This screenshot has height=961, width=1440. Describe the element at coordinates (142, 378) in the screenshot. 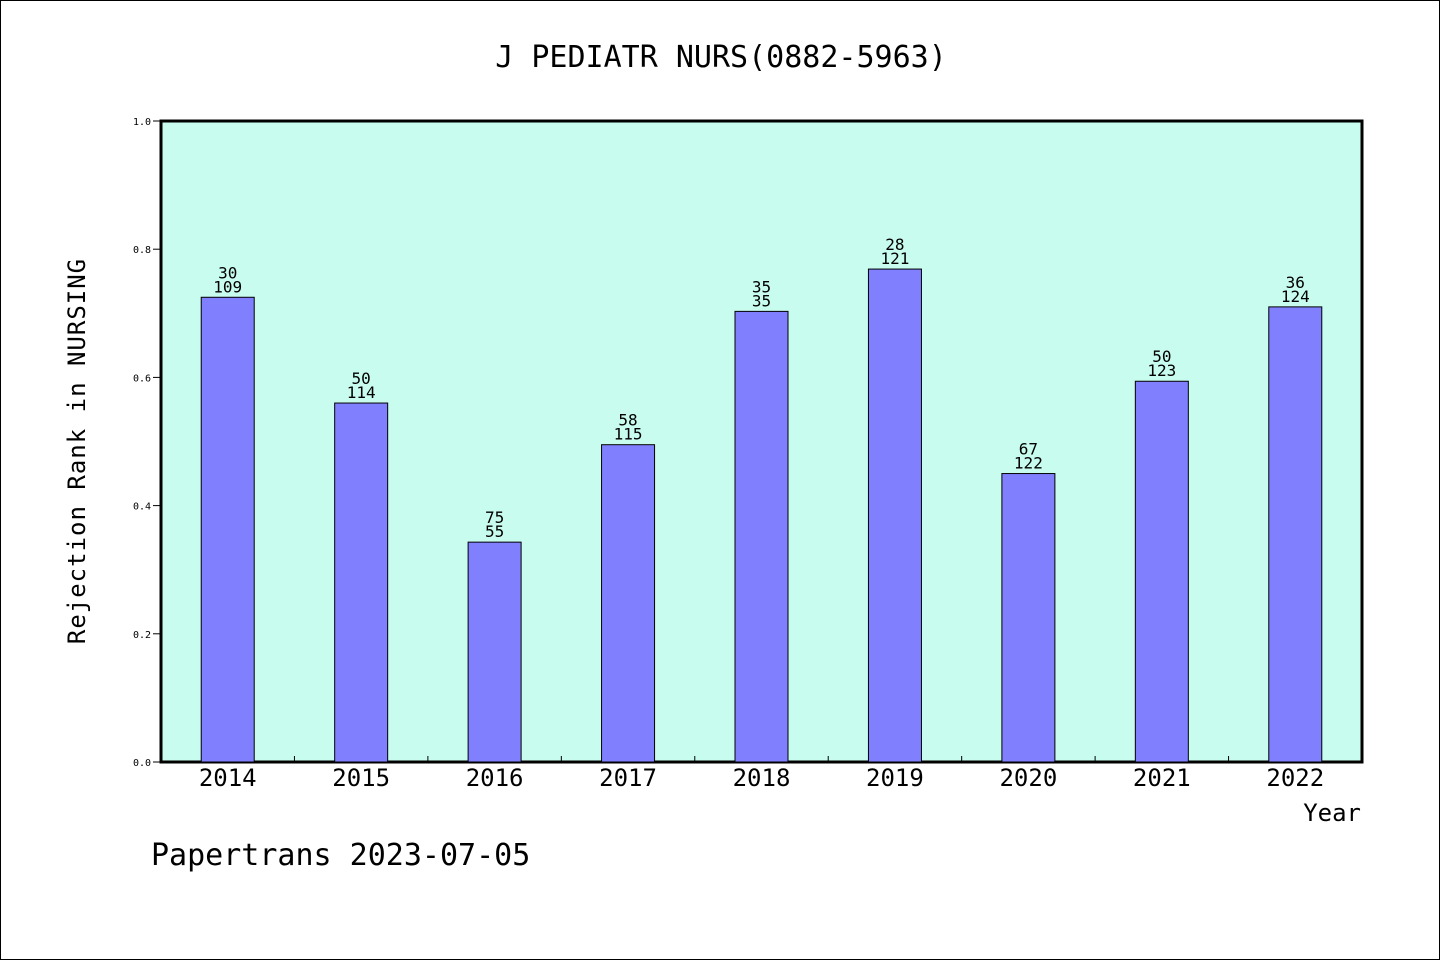

I see `y-tick-label: 0.6` at that location.